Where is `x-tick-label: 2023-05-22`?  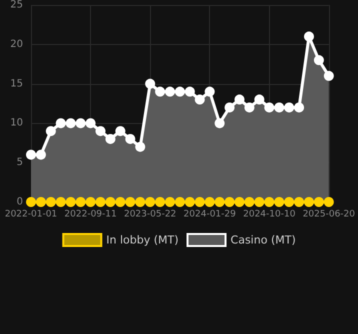
x-tick-label: 2023-05-22 is located at coordinates (150, 215).